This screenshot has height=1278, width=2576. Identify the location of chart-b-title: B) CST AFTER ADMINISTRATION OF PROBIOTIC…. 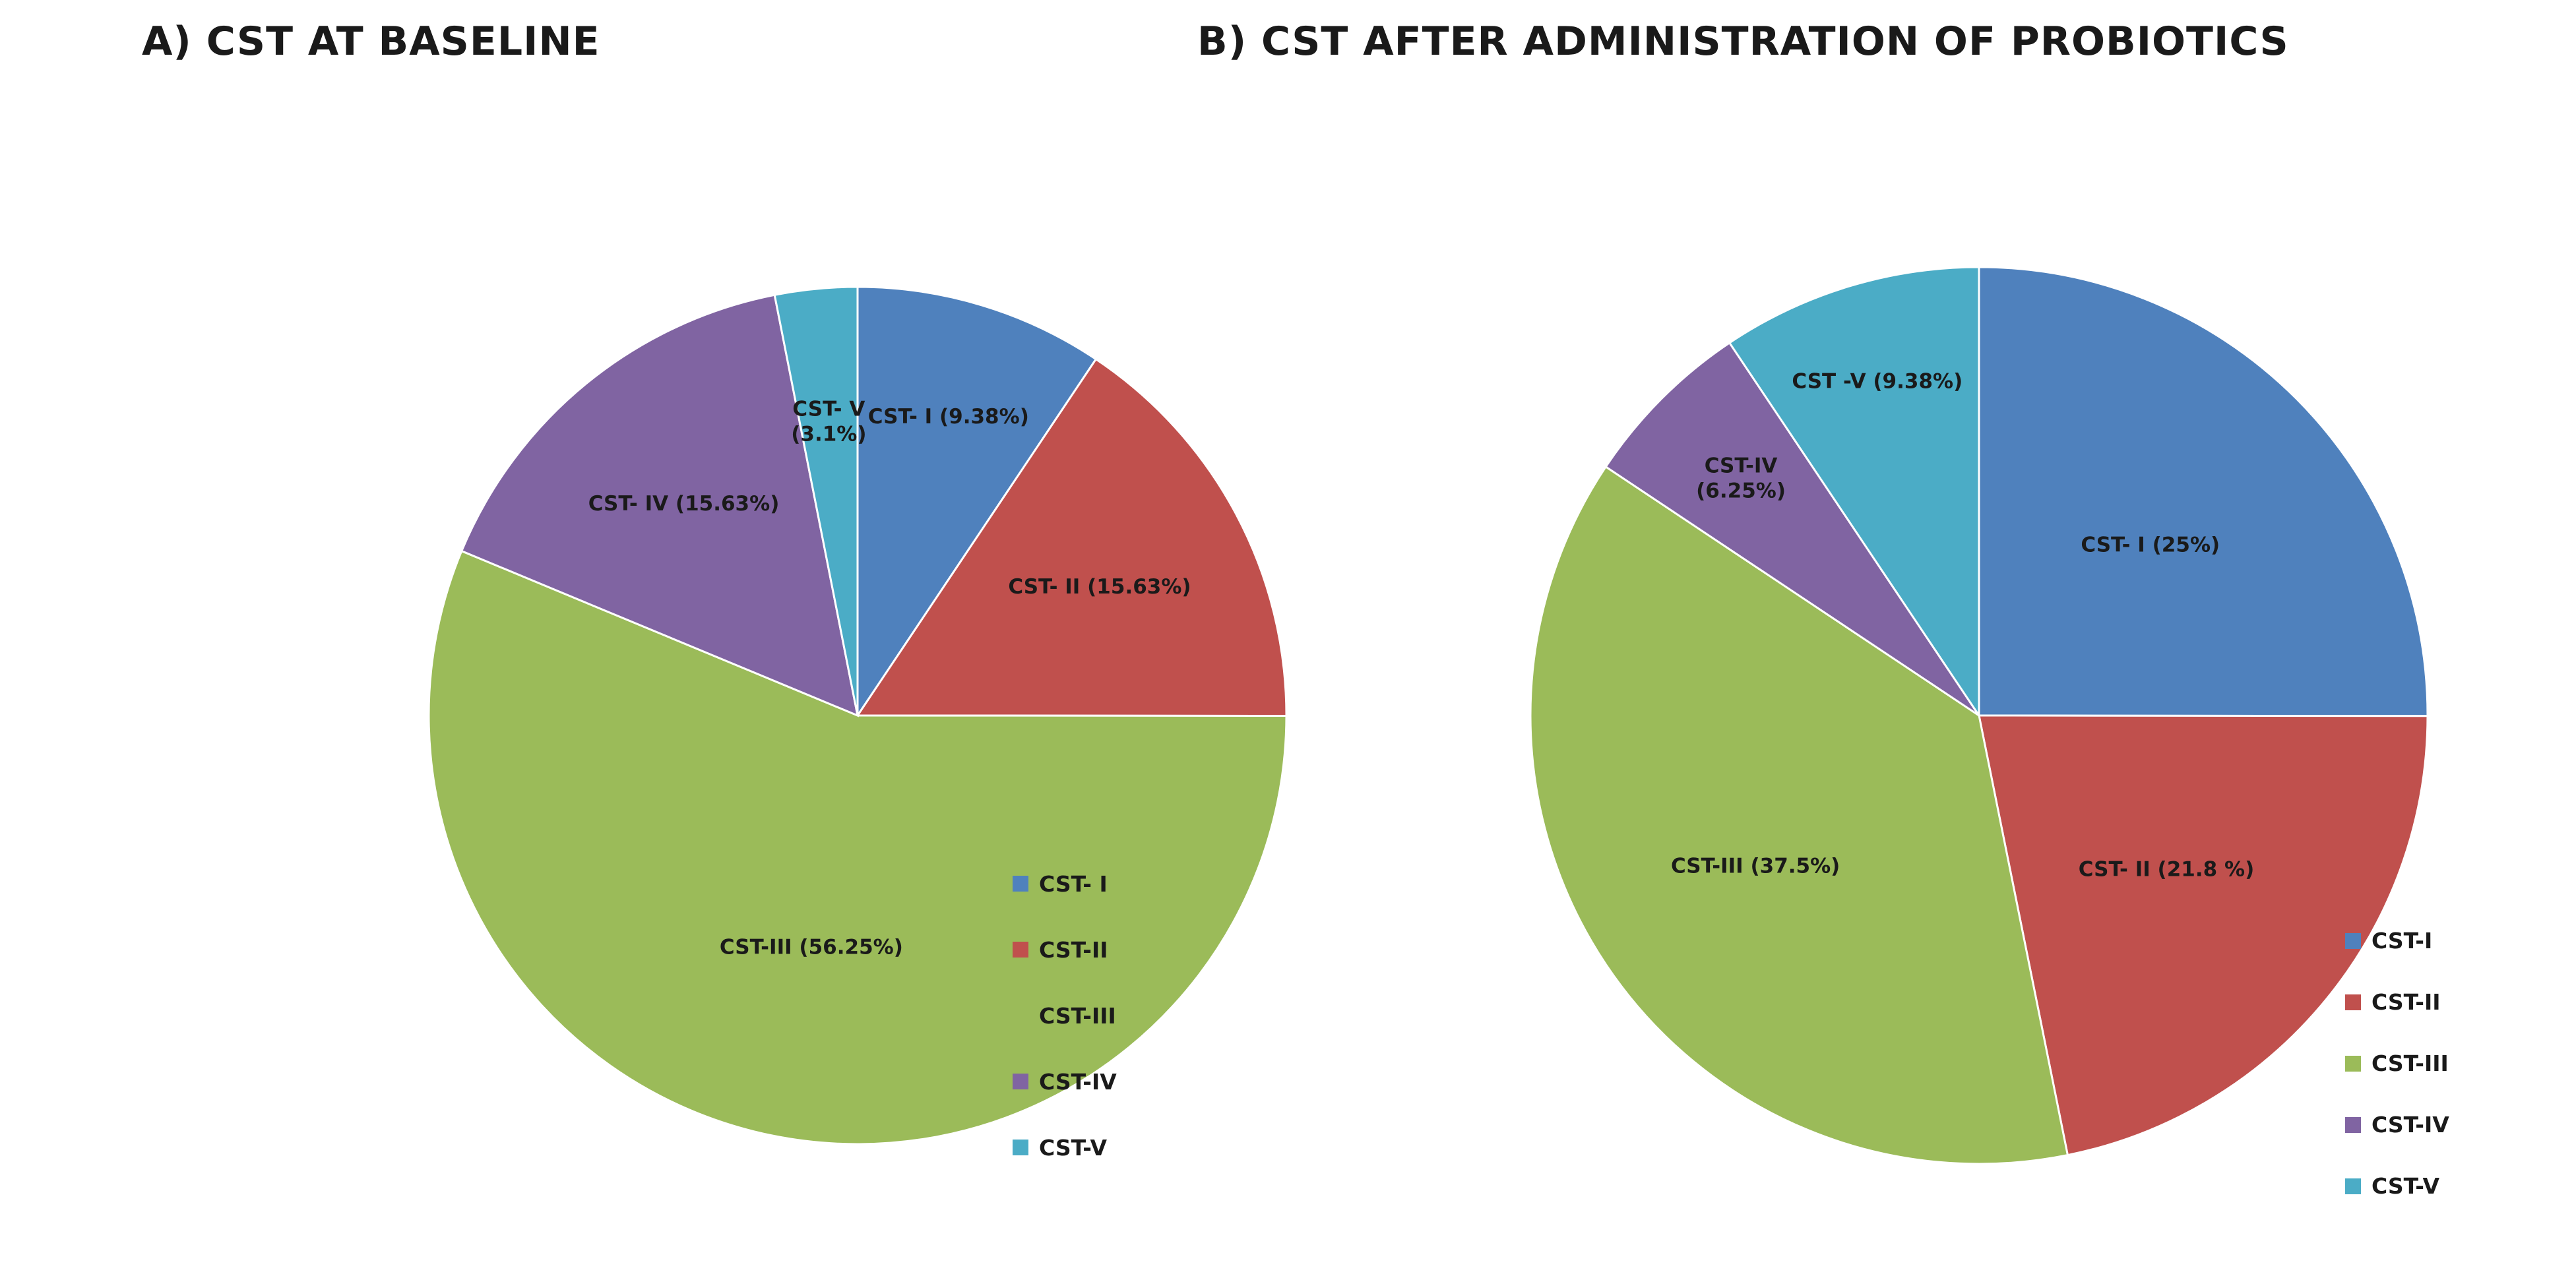
(1743, 41).